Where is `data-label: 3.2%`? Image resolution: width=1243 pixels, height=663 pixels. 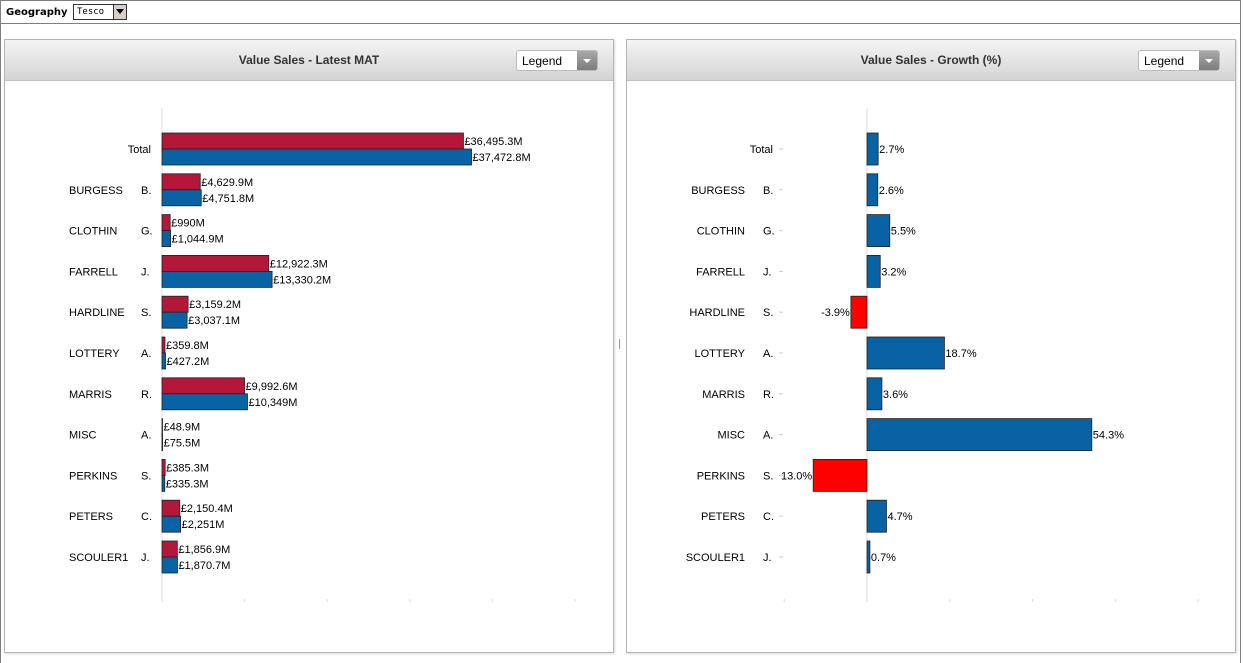
data-label: 3.2% is located at coordinates (893, 272).